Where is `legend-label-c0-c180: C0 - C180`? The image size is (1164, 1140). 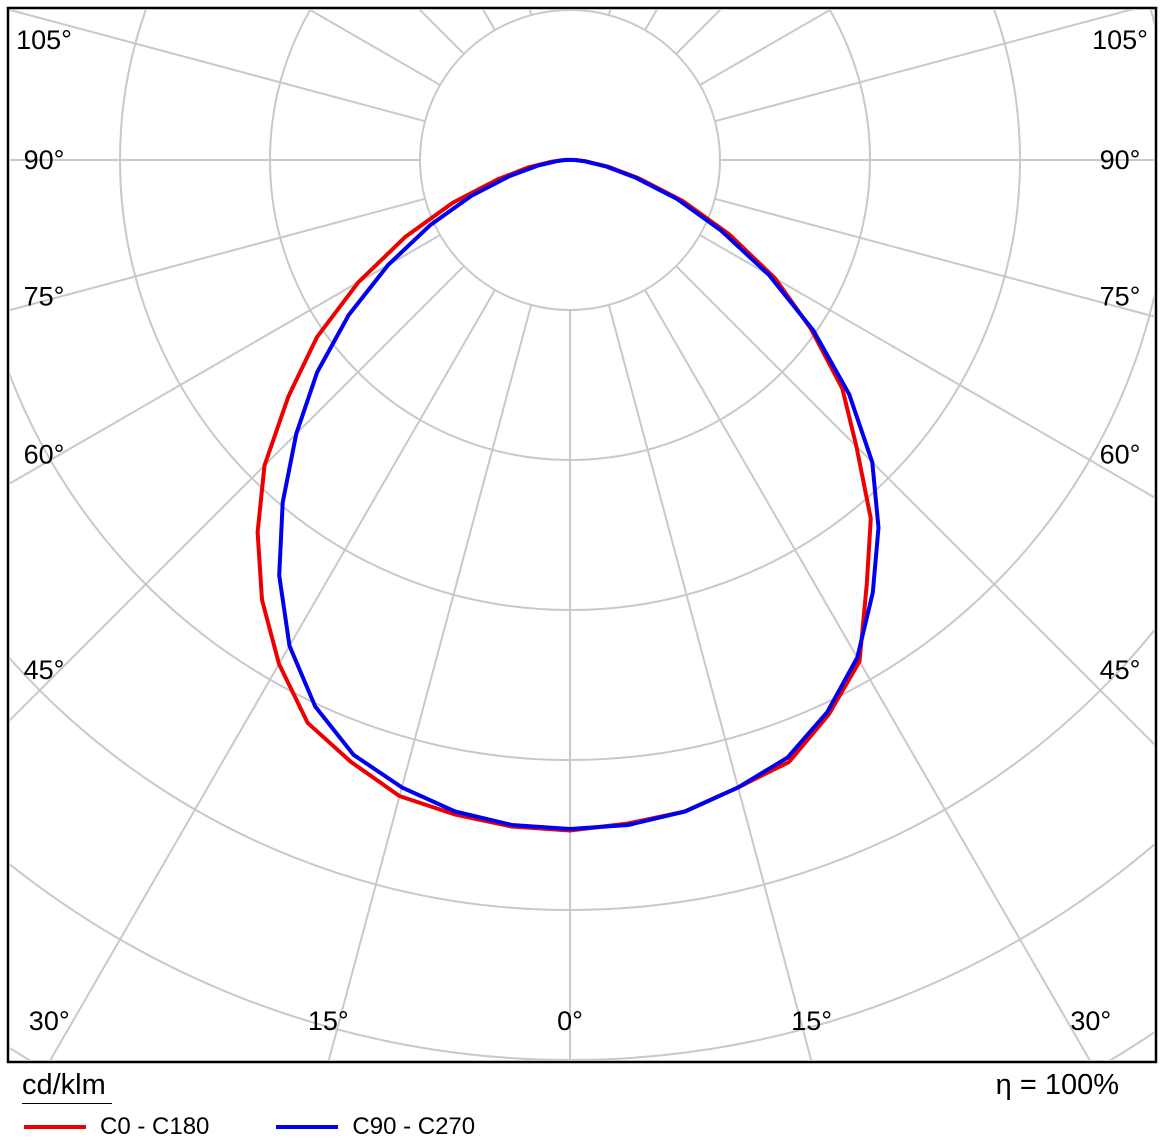 legend-label-c0-c180: C0 - C180 is located at coordinates (155, 1126).